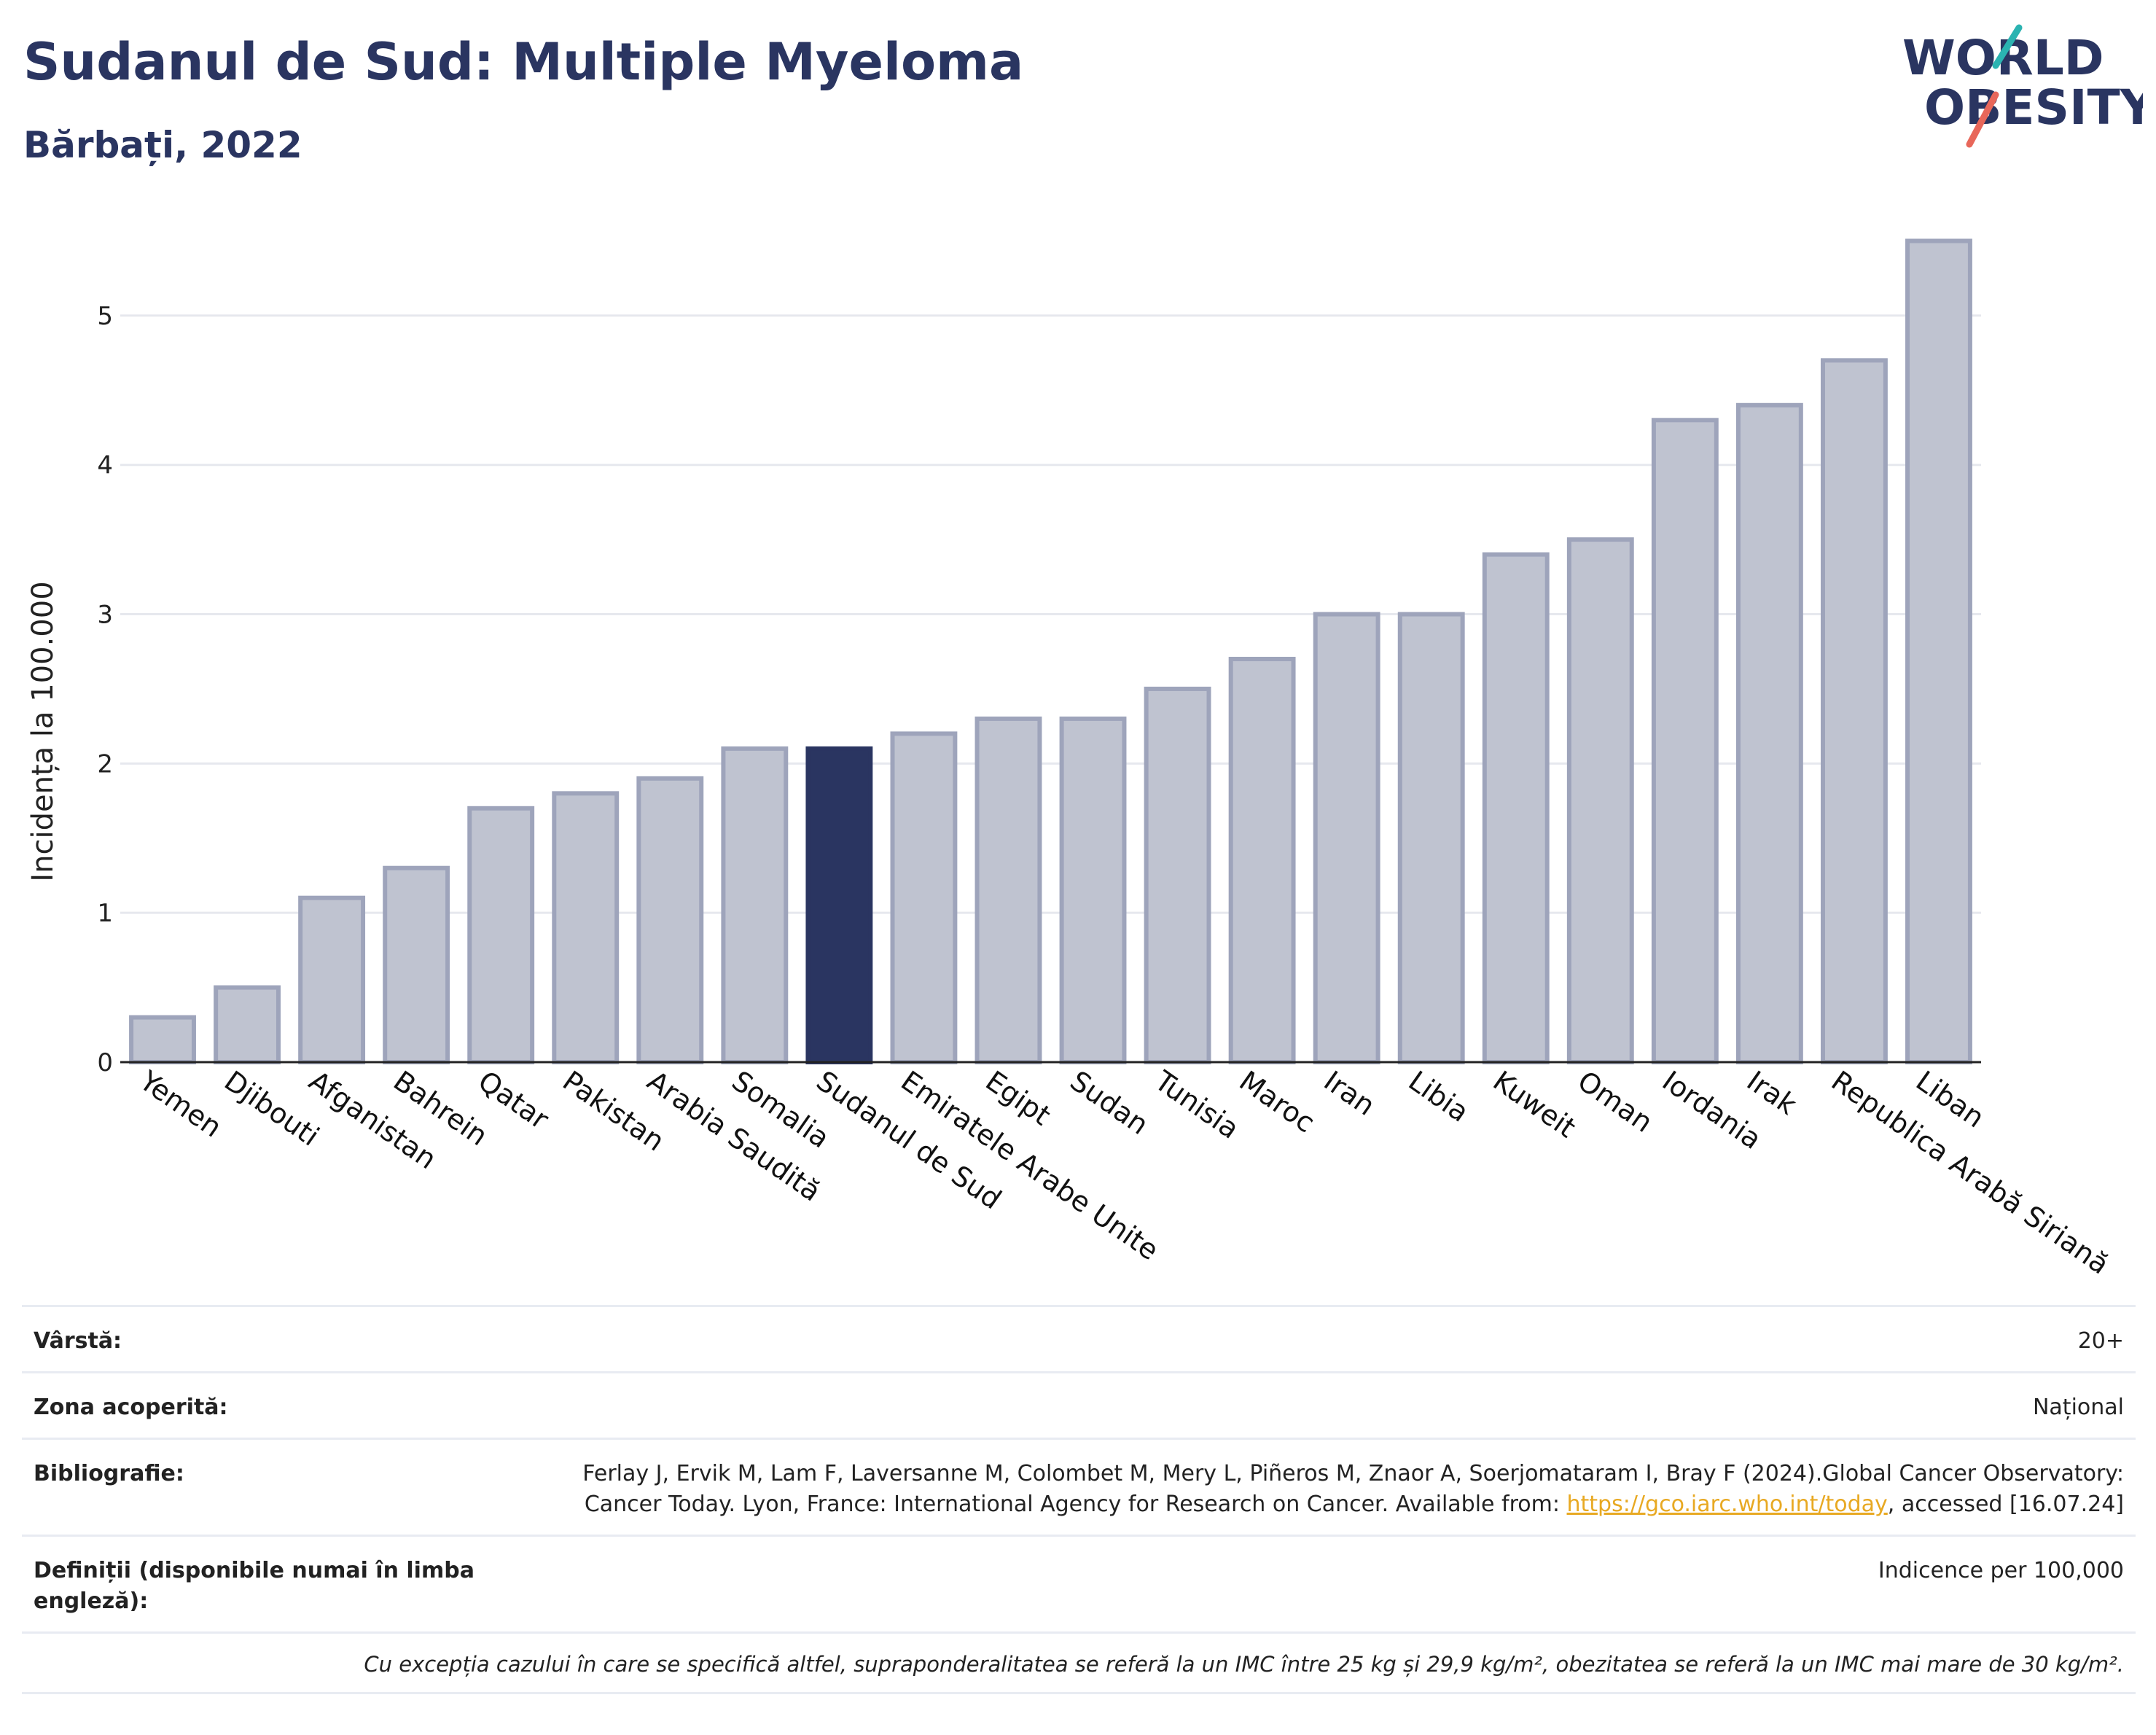 This screenshot has width=2156, height=1735. I want to click on x-tick-label: Yemen, so click(180, 1104).